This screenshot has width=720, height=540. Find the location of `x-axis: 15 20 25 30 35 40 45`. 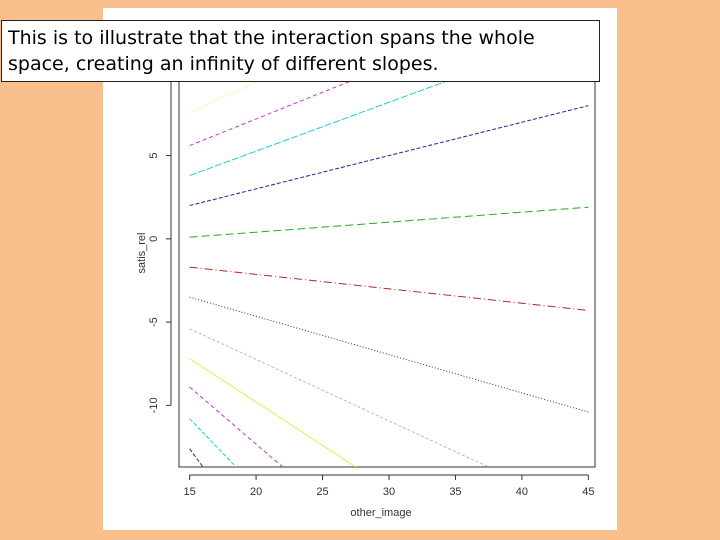

x-axis: 15 20 25 30 35 40 45 is located at coordinates (389, 486).